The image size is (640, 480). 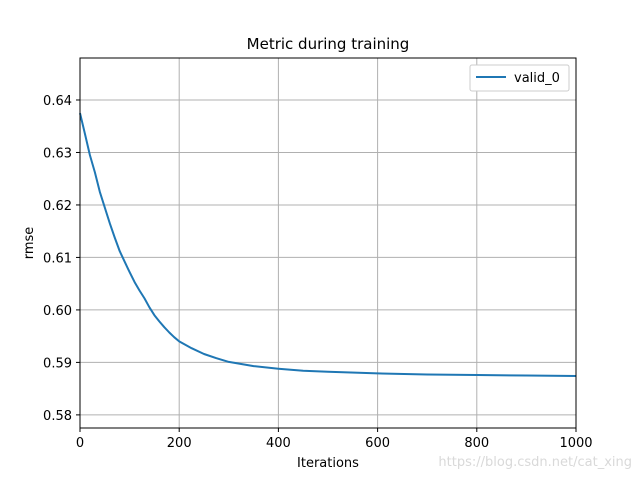 I want to click on legend-label: valid_0, so click(x=537, y=78).